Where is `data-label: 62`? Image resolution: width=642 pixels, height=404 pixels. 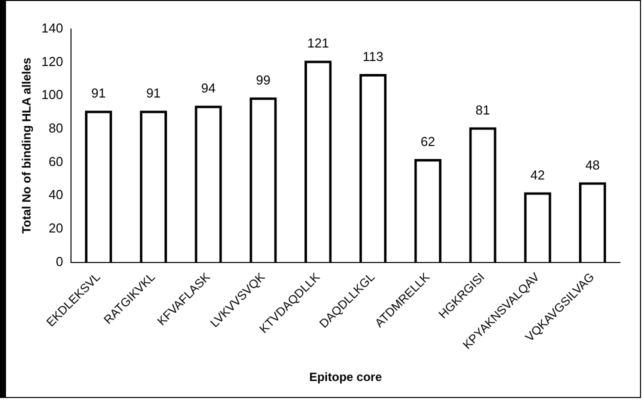 data-label: 62 is located at coordinates (428, 142).